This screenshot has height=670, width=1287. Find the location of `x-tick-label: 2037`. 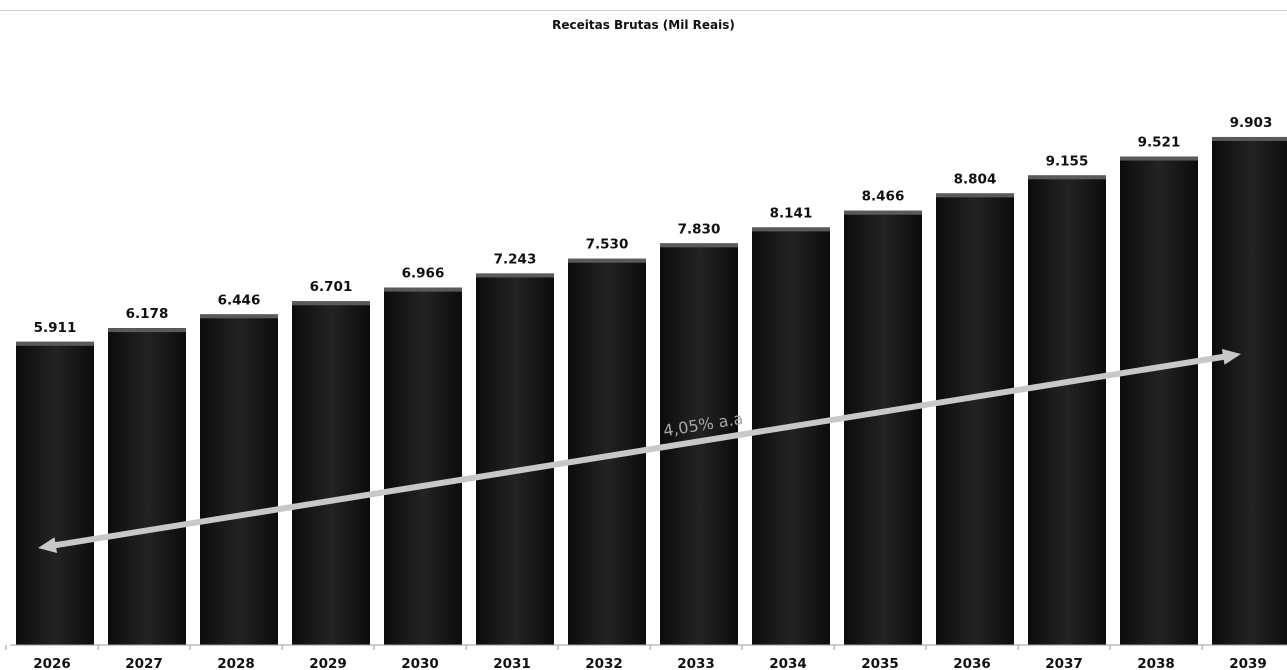

x-tick-label: 2037 is located at coordinates (1064, 663).